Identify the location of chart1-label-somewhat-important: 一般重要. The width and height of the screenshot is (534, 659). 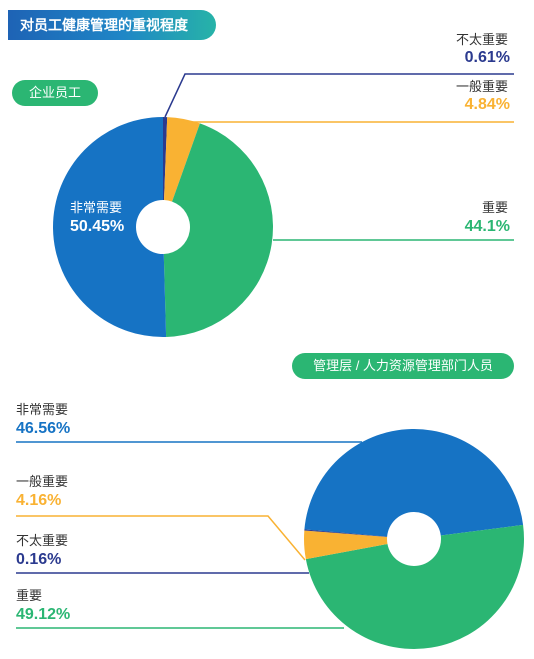
(481, 86).